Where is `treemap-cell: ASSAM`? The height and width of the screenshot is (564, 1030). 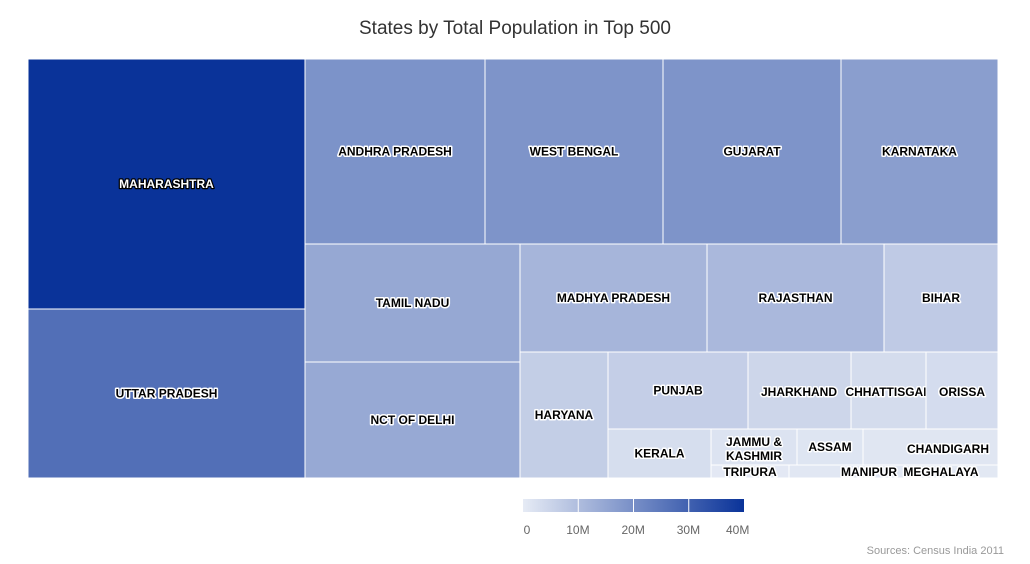 treemap-cell: ASSAM is located at coordinates (830, 447).